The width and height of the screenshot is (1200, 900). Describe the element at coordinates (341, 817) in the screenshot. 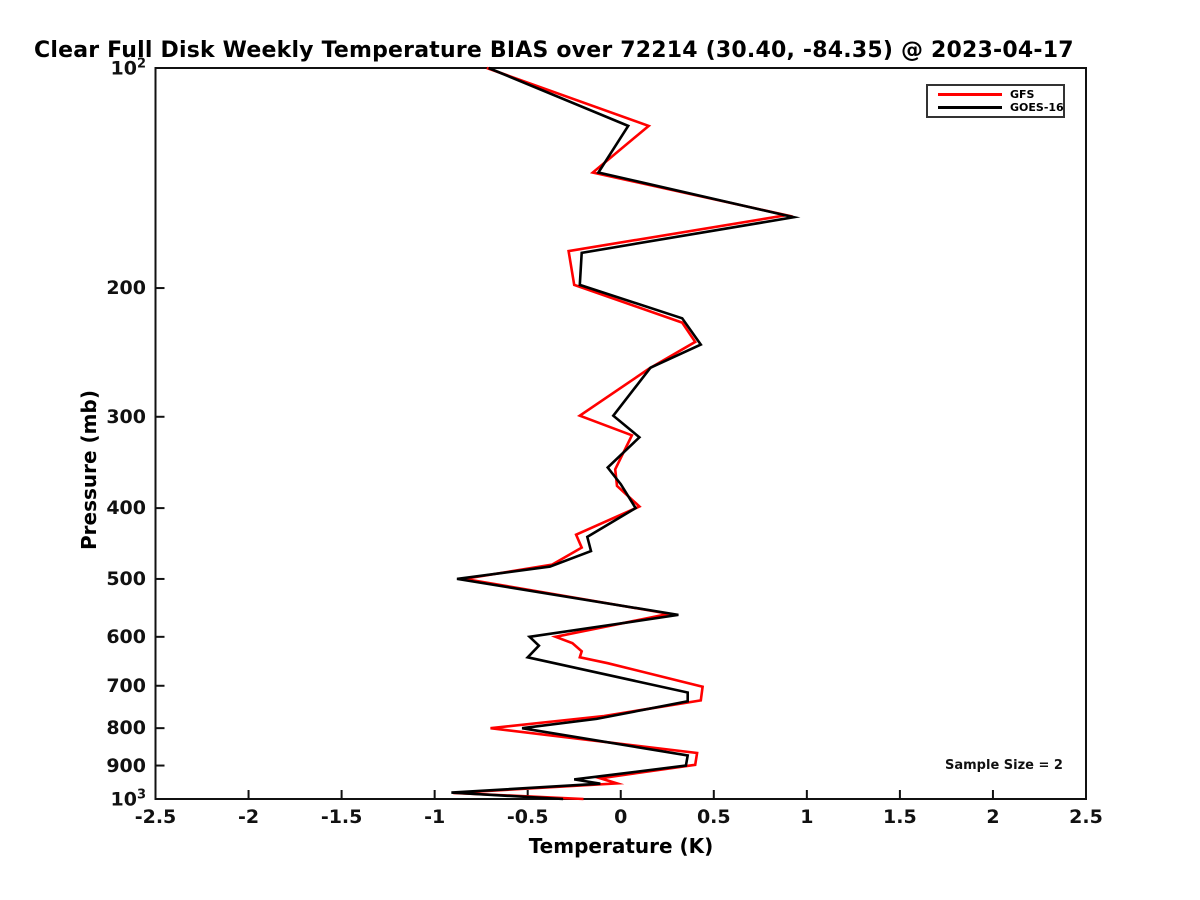

I see `x-tick-label: -1.5` at that location.